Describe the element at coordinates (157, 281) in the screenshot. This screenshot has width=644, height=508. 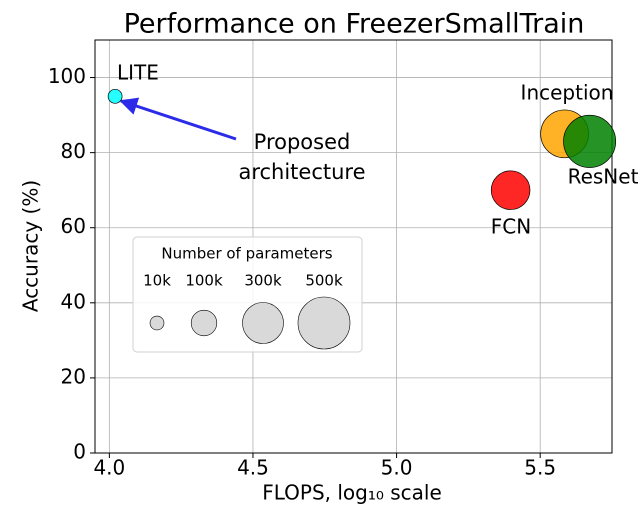
I see `legend-label: 10k` at that location.